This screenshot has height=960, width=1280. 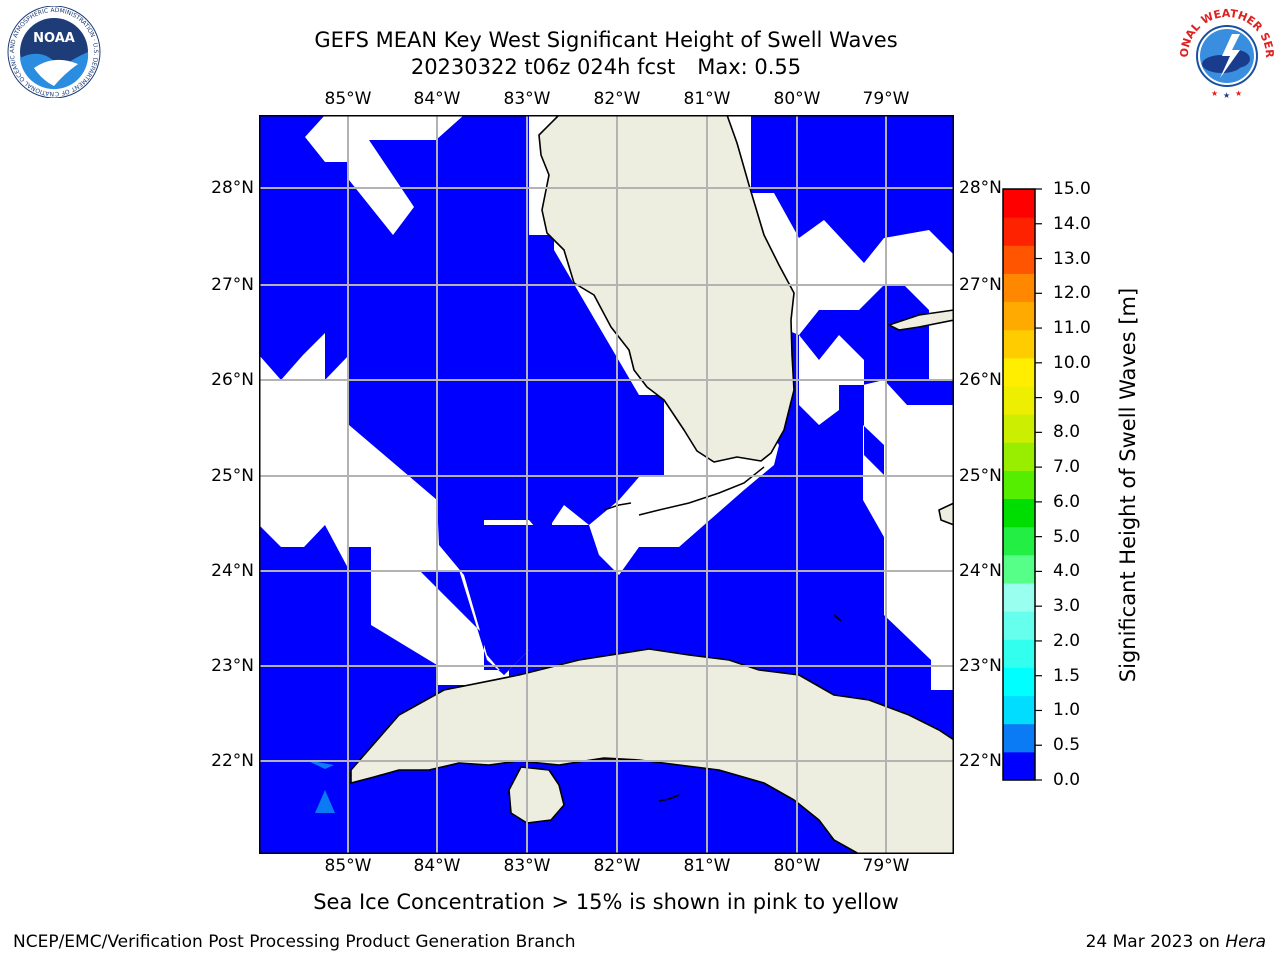 What do you see at coordinates (1072, 362) in the screenshot?
I see `colorbar-tick-label: 10.0` at bounding box center [1072, 362].